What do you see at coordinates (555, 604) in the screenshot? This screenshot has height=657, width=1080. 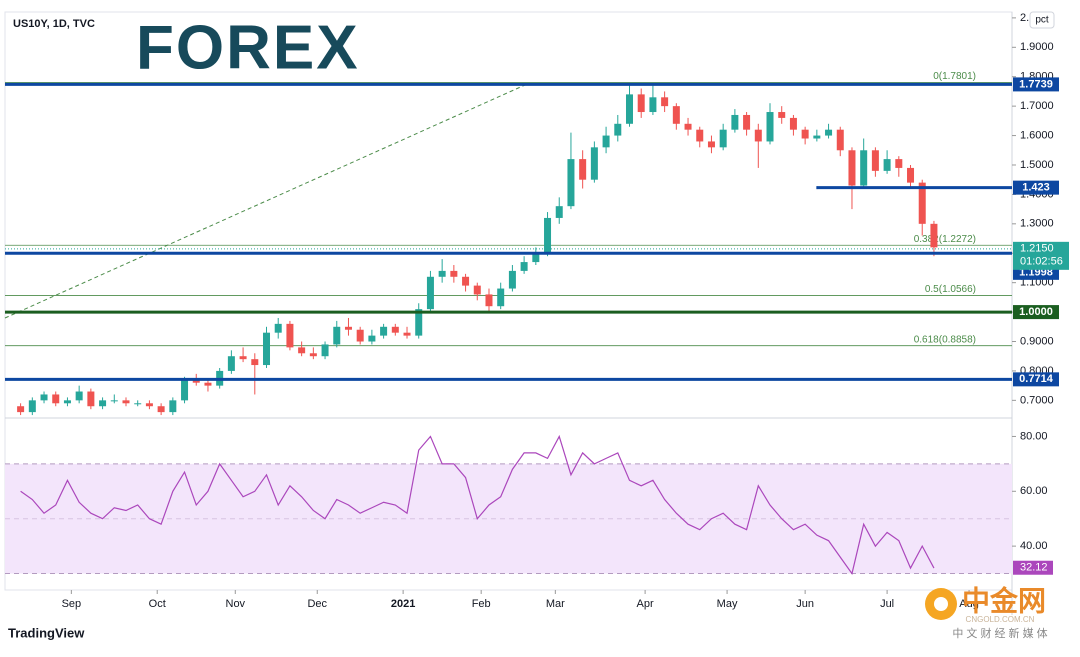 I see `x-tick-label: Mar` at bounding box center [555, 604].